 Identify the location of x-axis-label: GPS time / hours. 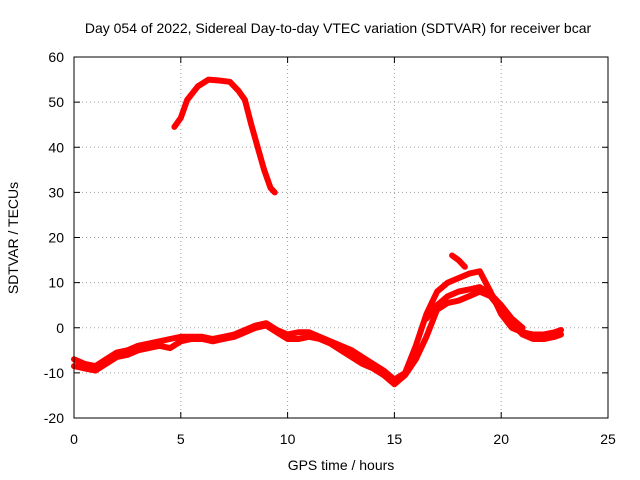
(341, 465).